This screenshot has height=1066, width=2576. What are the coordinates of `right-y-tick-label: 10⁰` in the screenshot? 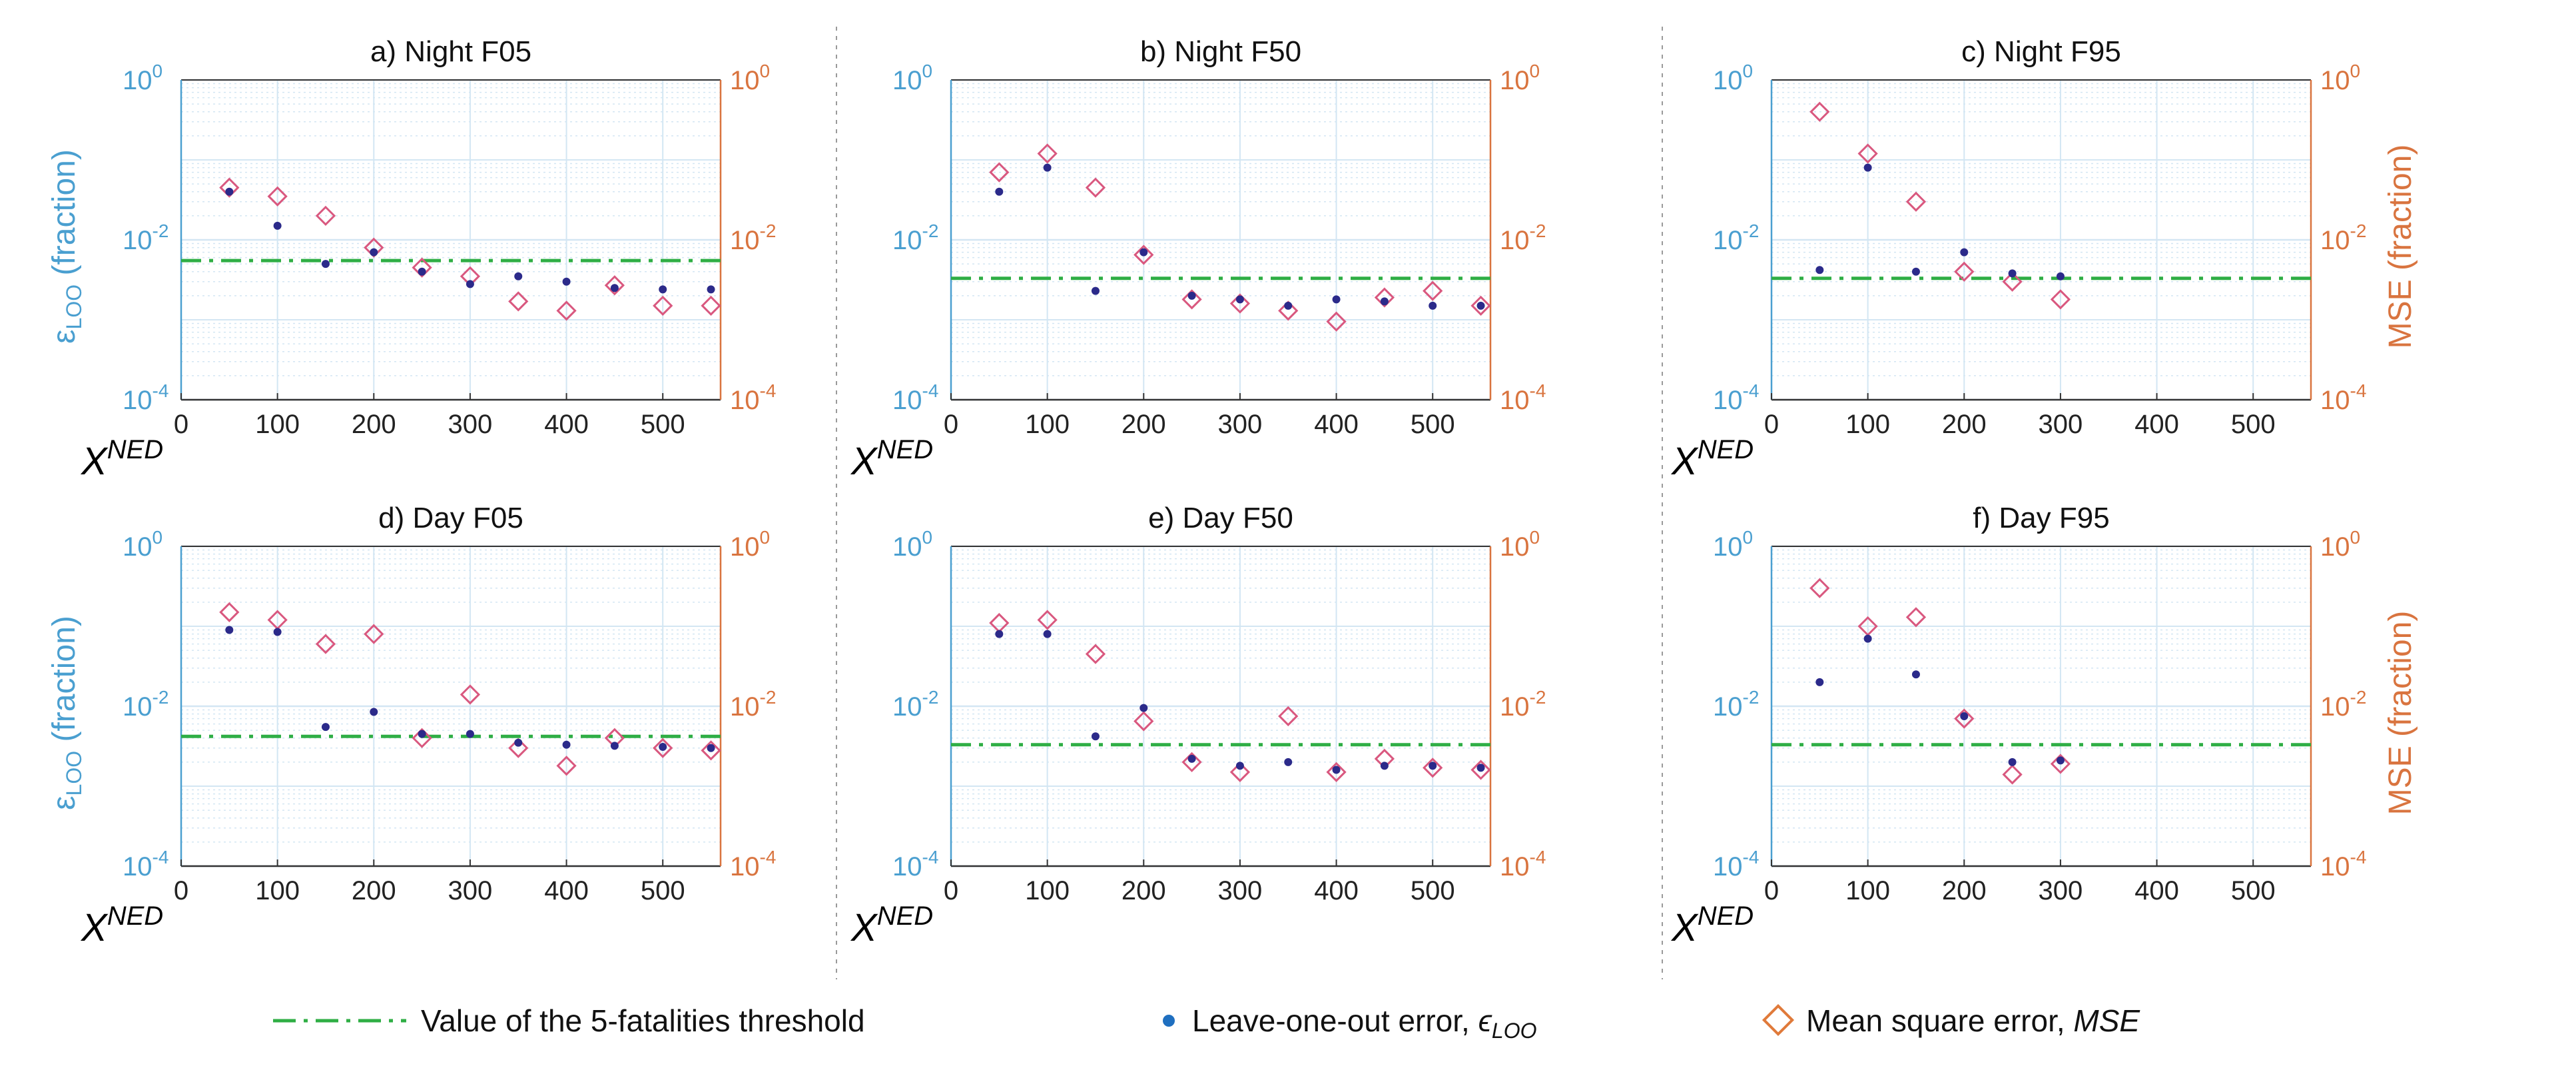 It's located at (1520, 78).